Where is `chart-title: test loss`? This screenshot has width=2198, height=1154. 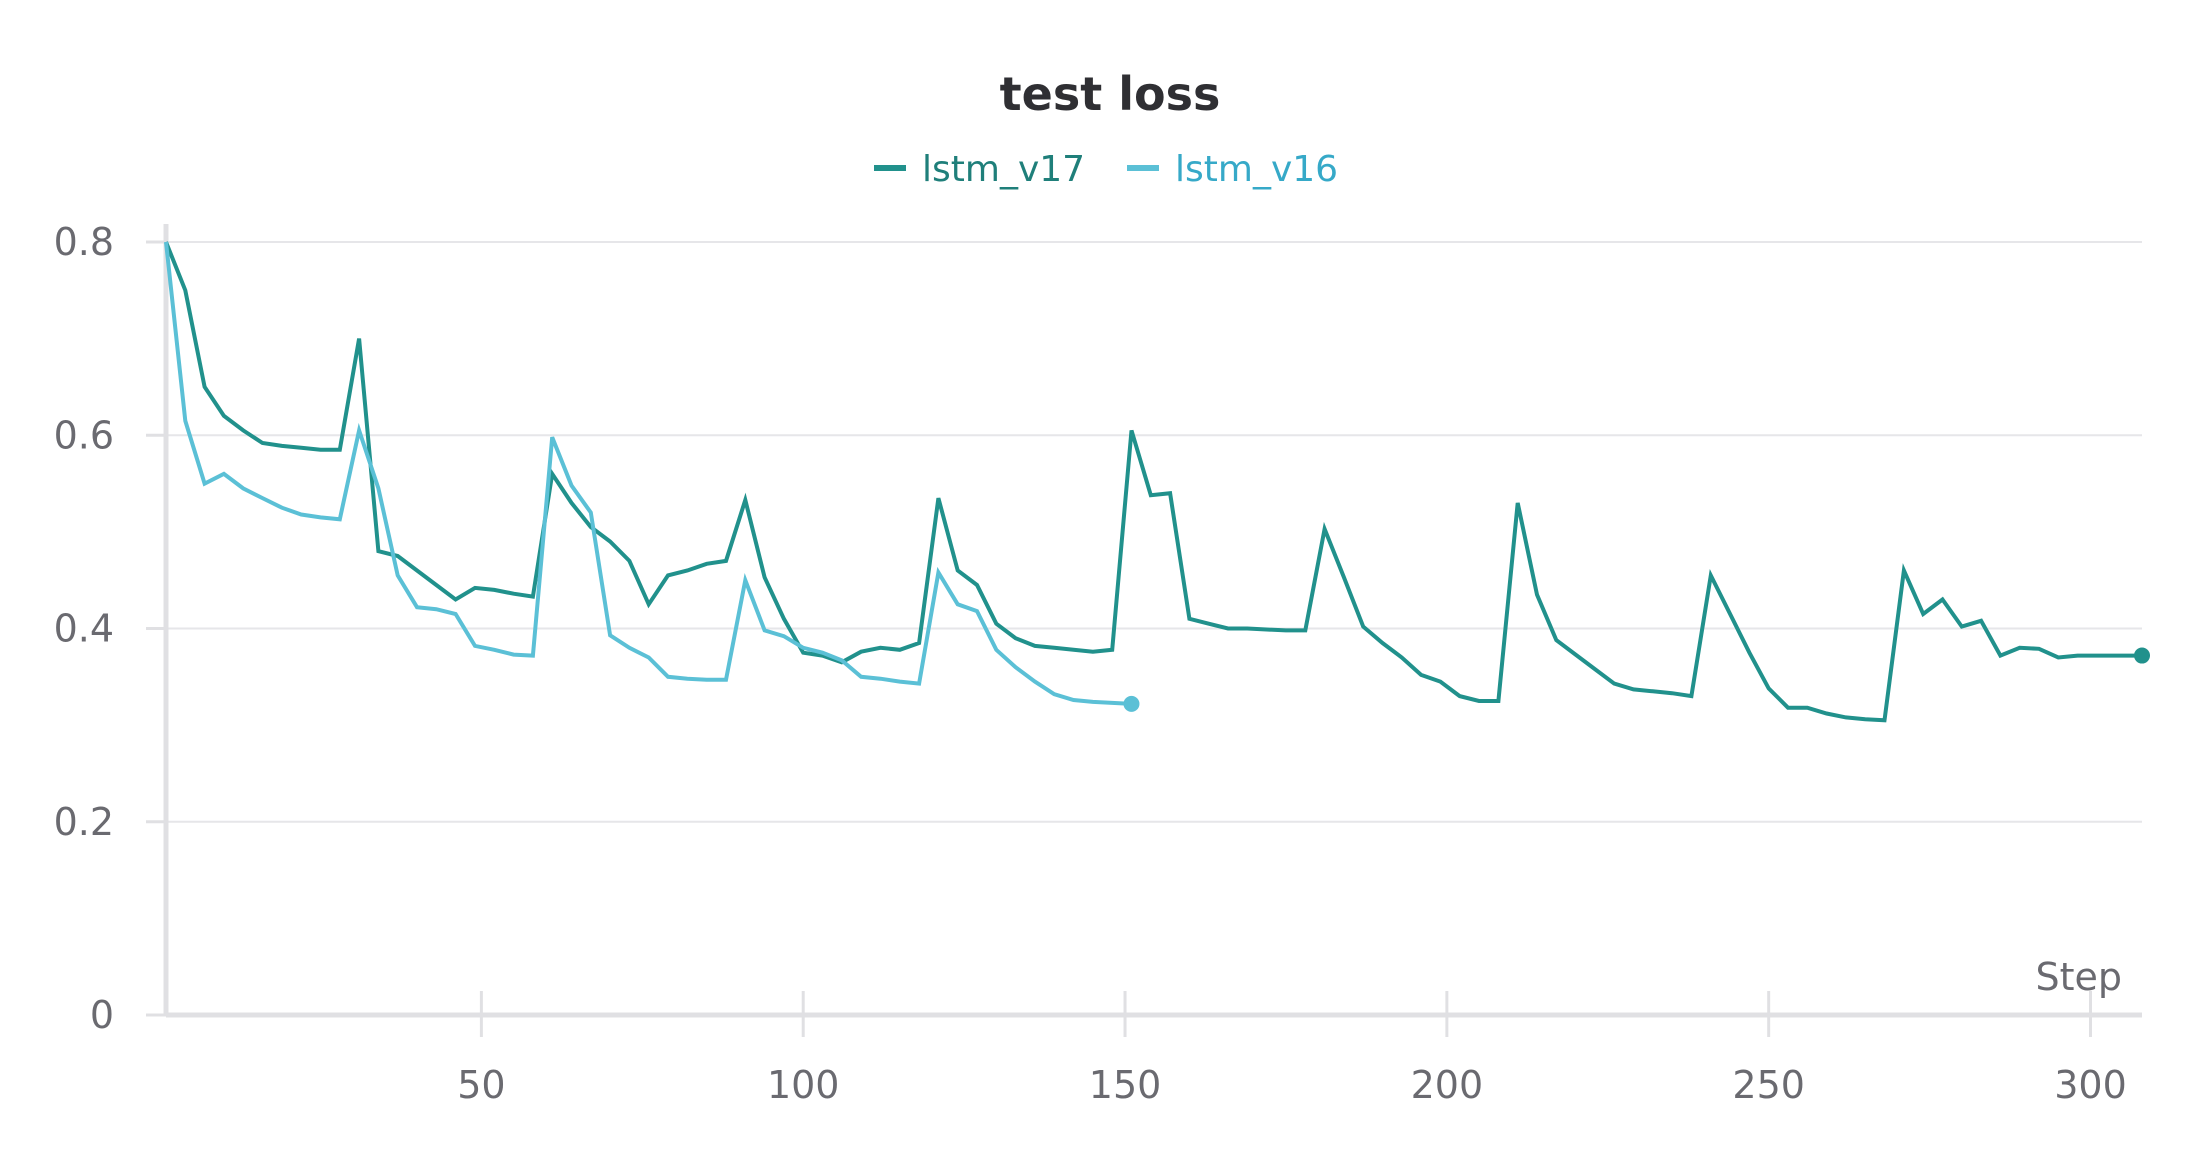 chart-title: test loss is located at coordinates (1110, 94).